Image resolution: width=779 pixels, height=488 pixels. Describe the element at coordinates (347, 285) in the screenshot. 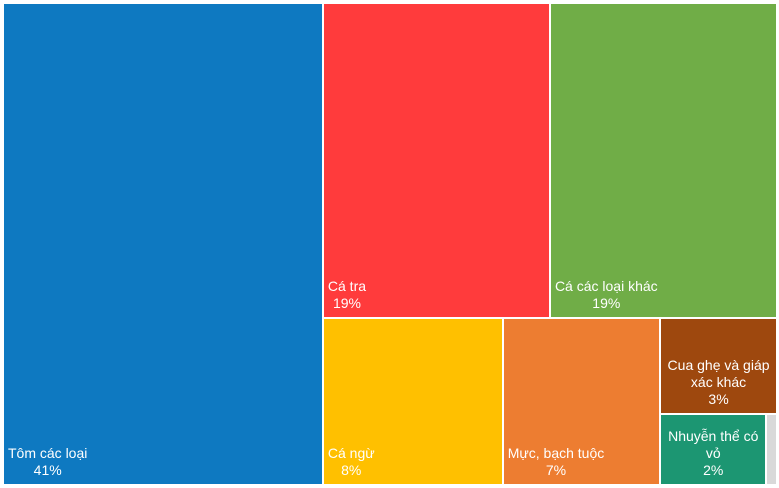

I see `category-label: Cá tra` at that location.